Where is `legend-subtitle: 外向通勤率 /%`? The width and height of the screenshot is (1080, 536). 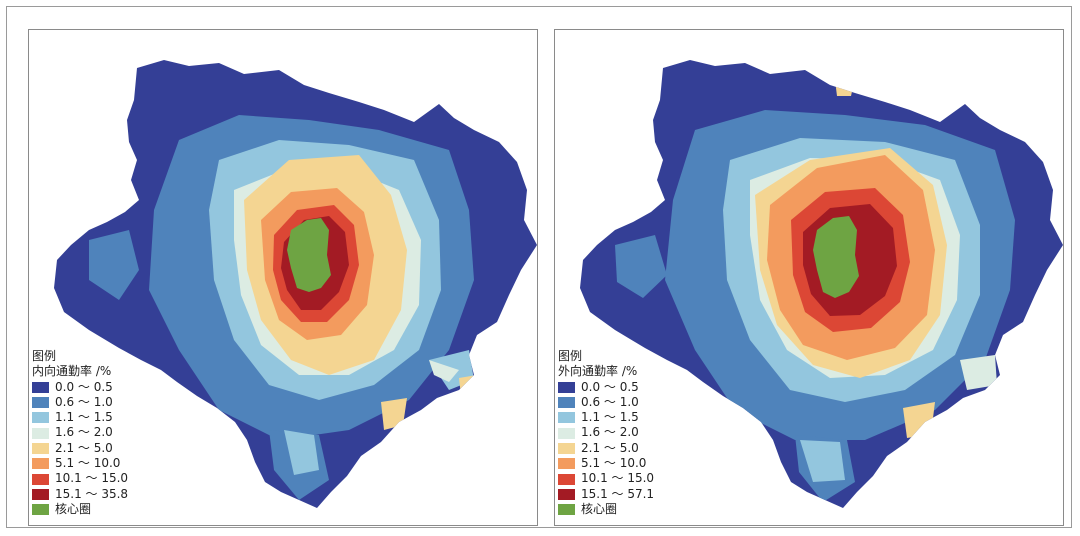
legend-subtitle: 外向通勤率 /% is located at coordinates (598, 371).